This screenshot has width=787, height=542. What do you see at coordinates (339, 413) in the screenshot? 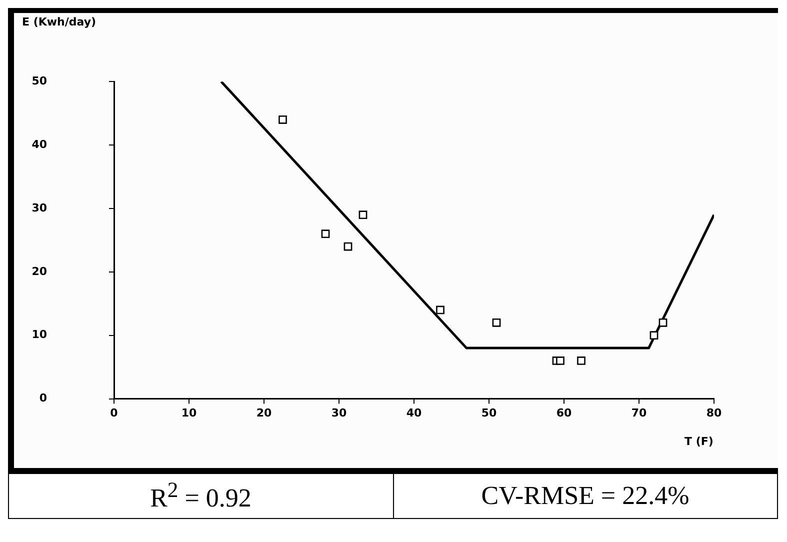
I see `x-tick-label: 30` at bounding box center [339, 413].